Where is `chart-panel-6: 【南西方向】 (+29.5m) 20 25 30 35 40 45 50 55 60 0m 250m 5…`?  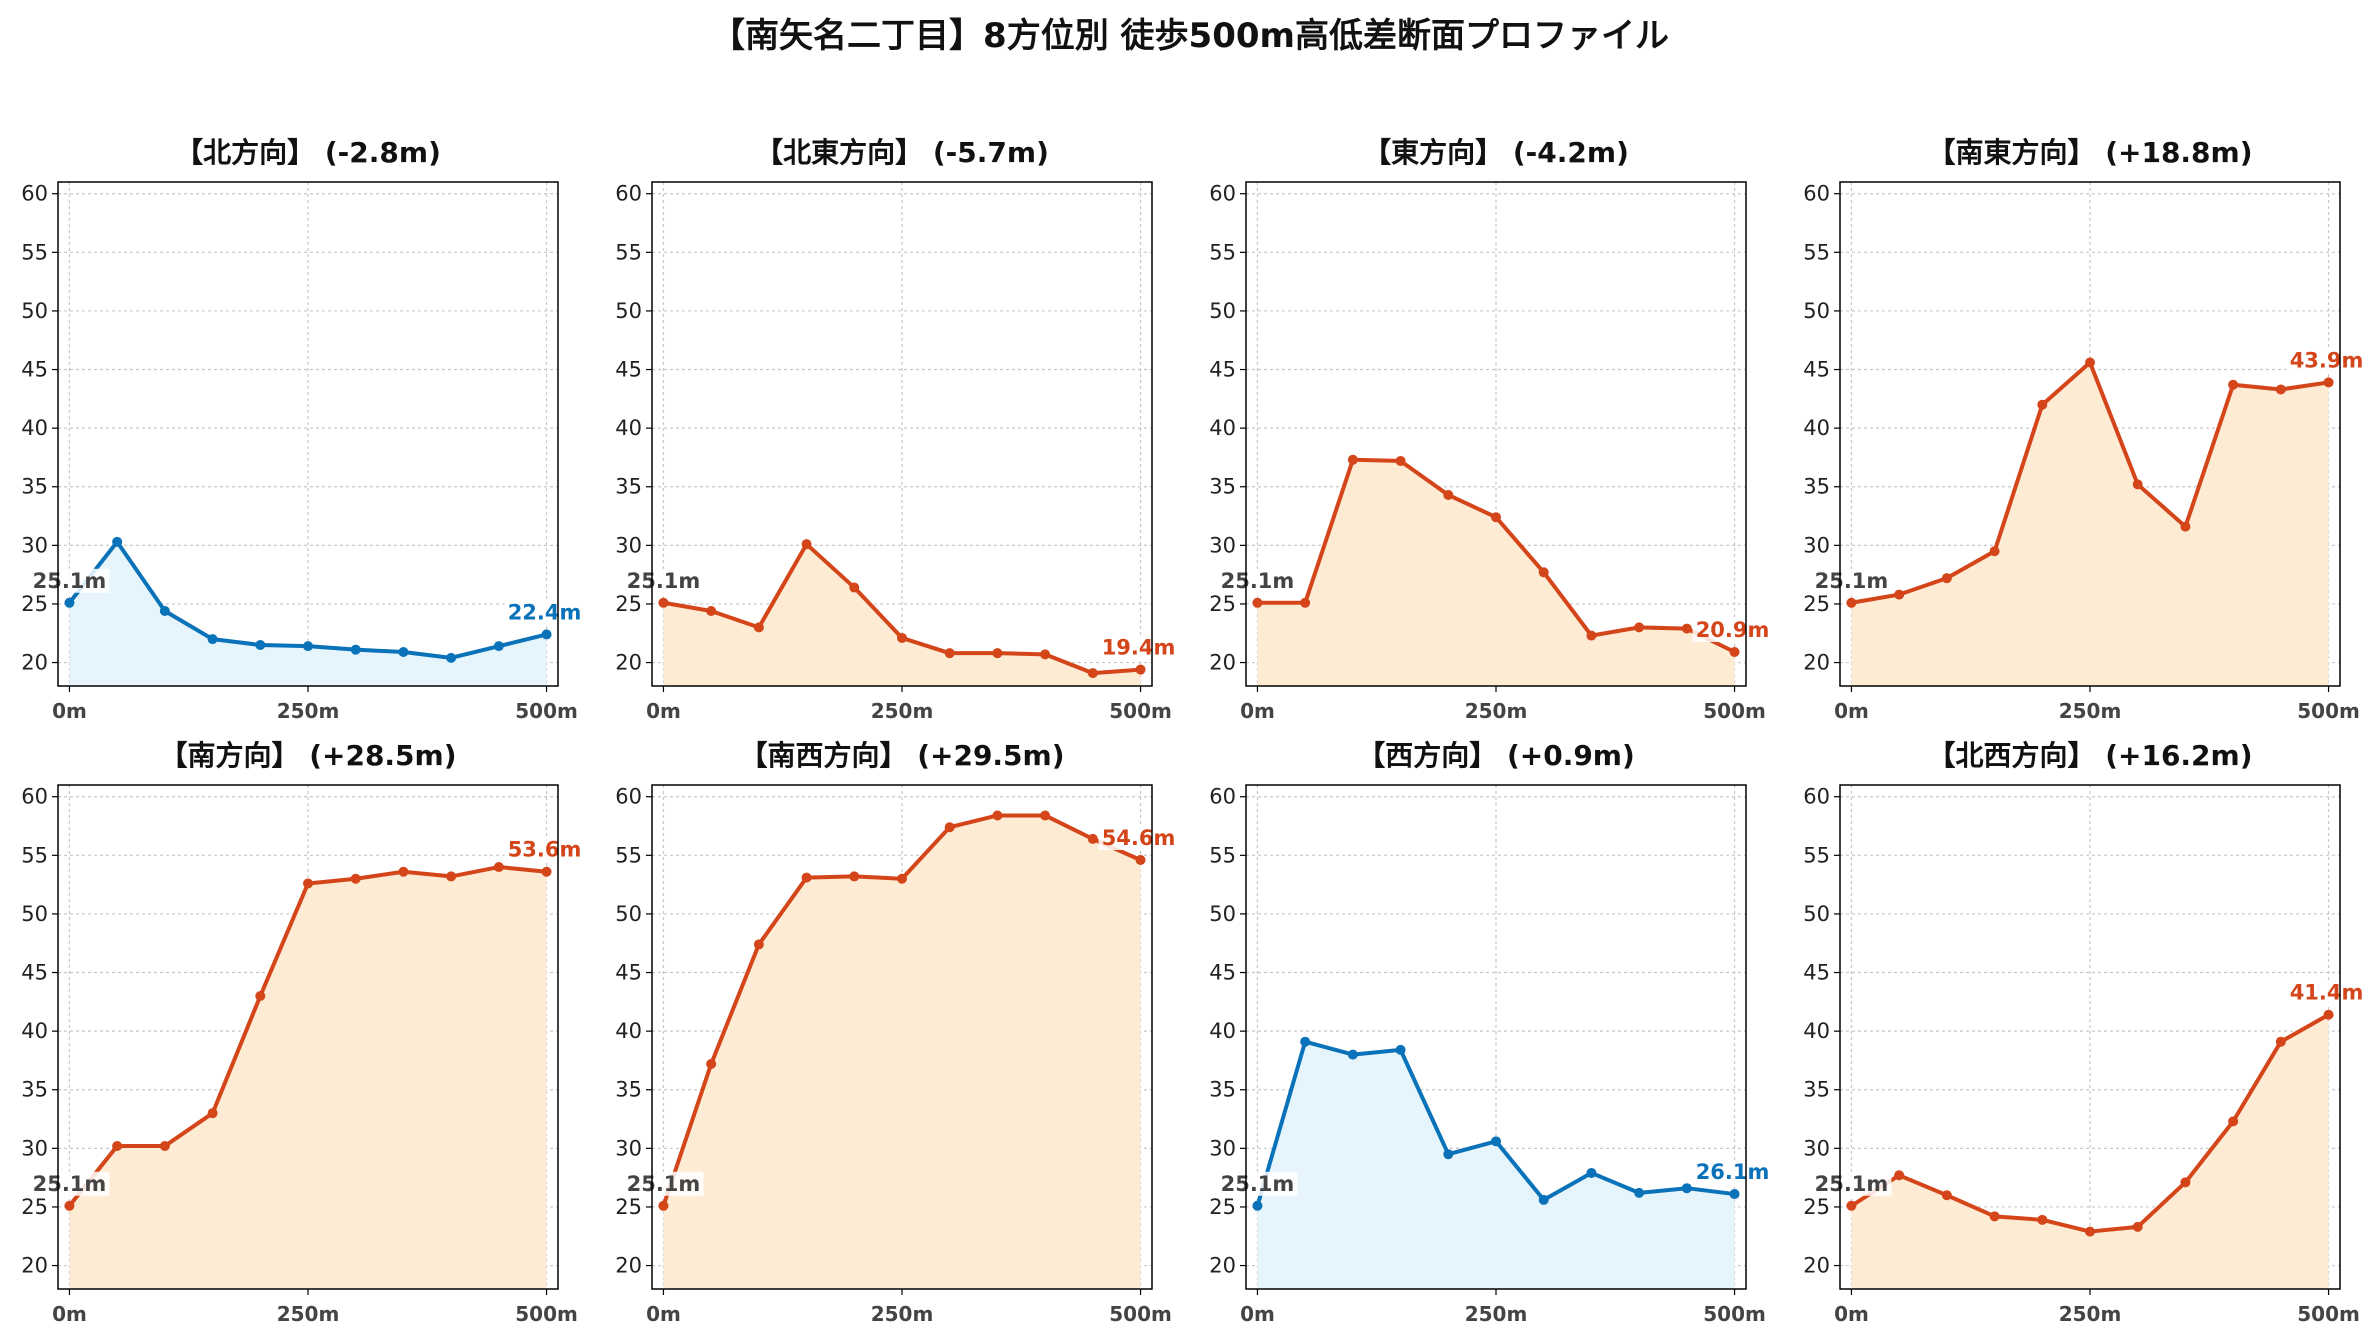
chart-panel-6: 【南西方向】 (+29.5m) 20 25 30 35 40 45 50 55 60 0m 250m 5… is located at coordinates (897, 1032).